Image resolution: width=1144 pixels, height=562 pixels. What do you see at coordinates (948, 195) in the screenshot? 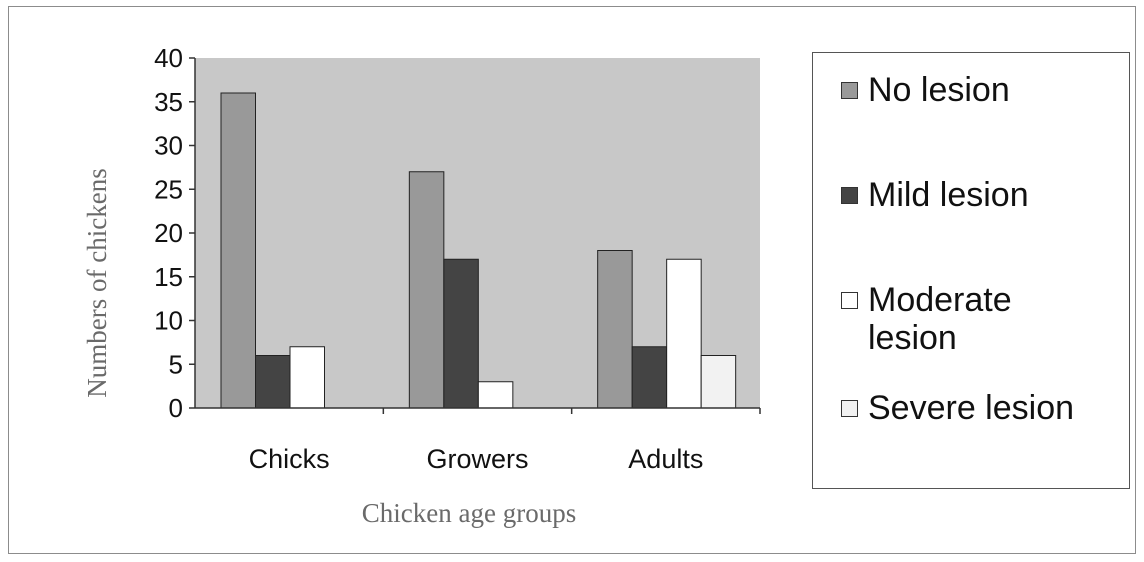
I see `legend-label: Mild lesion` at bounding box center [948, 195].